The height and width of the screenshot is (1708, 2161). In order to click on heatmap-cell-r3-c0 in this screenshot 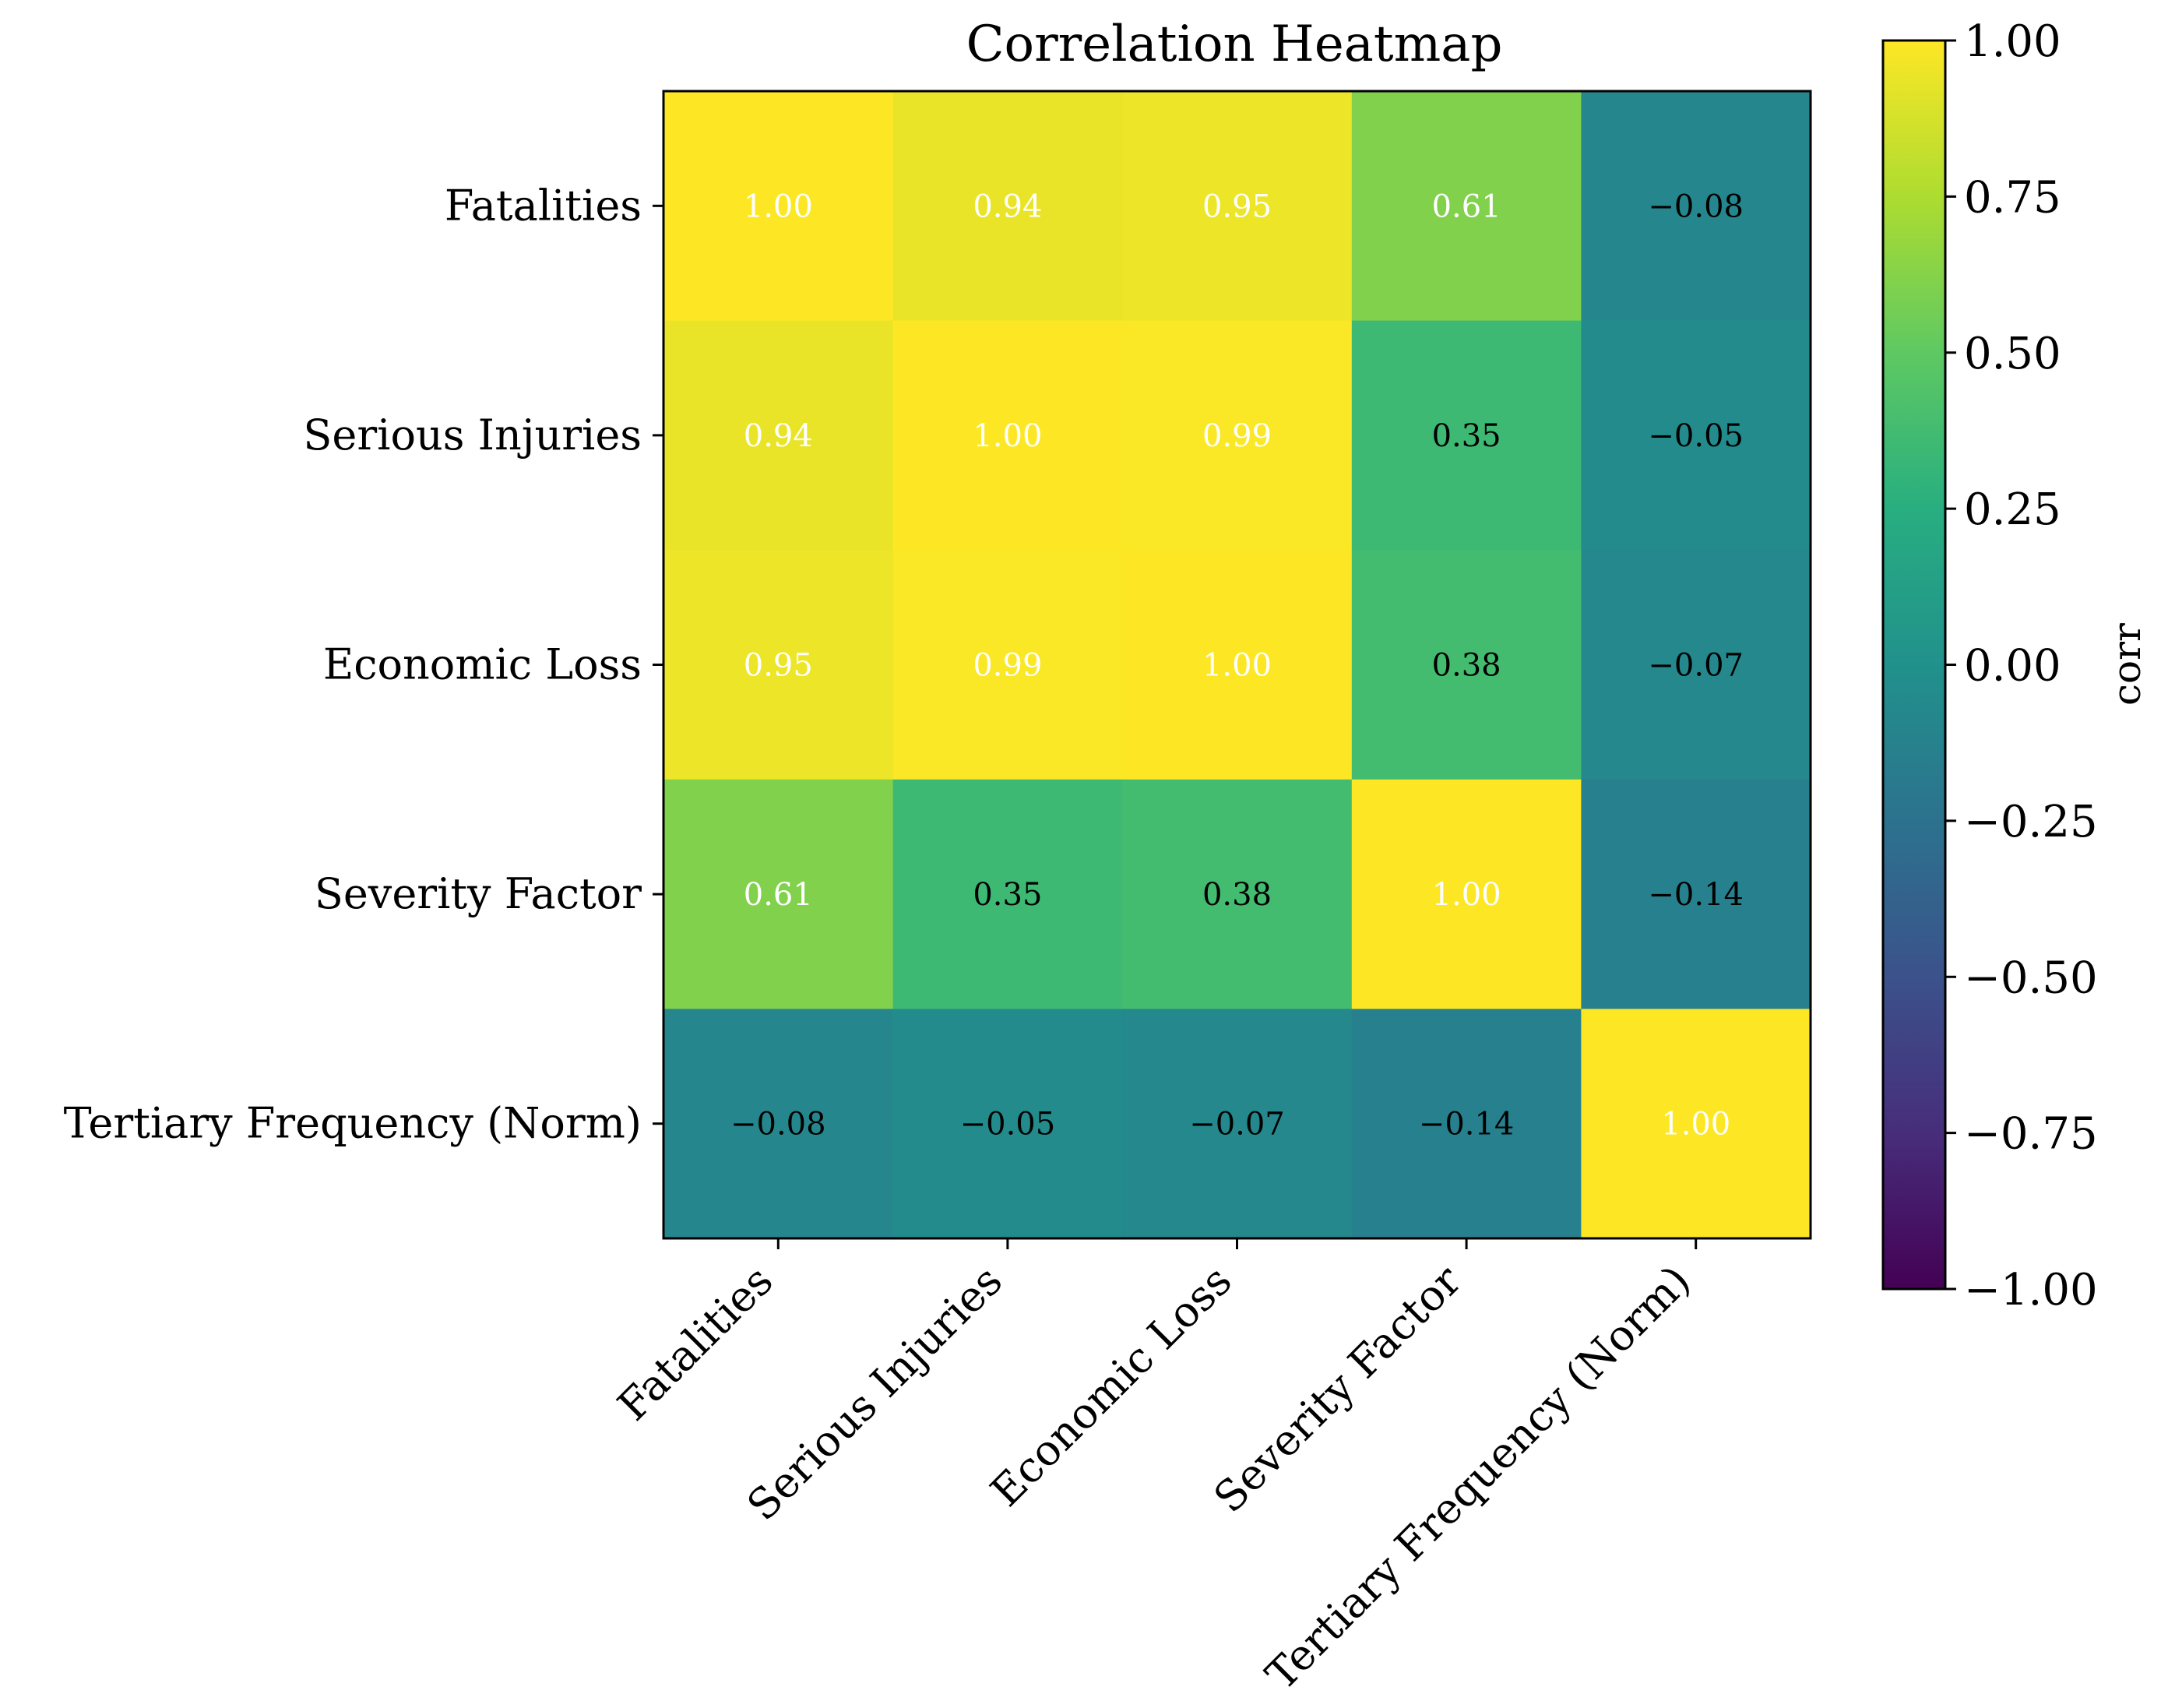, I will do `click(778, 894)`.